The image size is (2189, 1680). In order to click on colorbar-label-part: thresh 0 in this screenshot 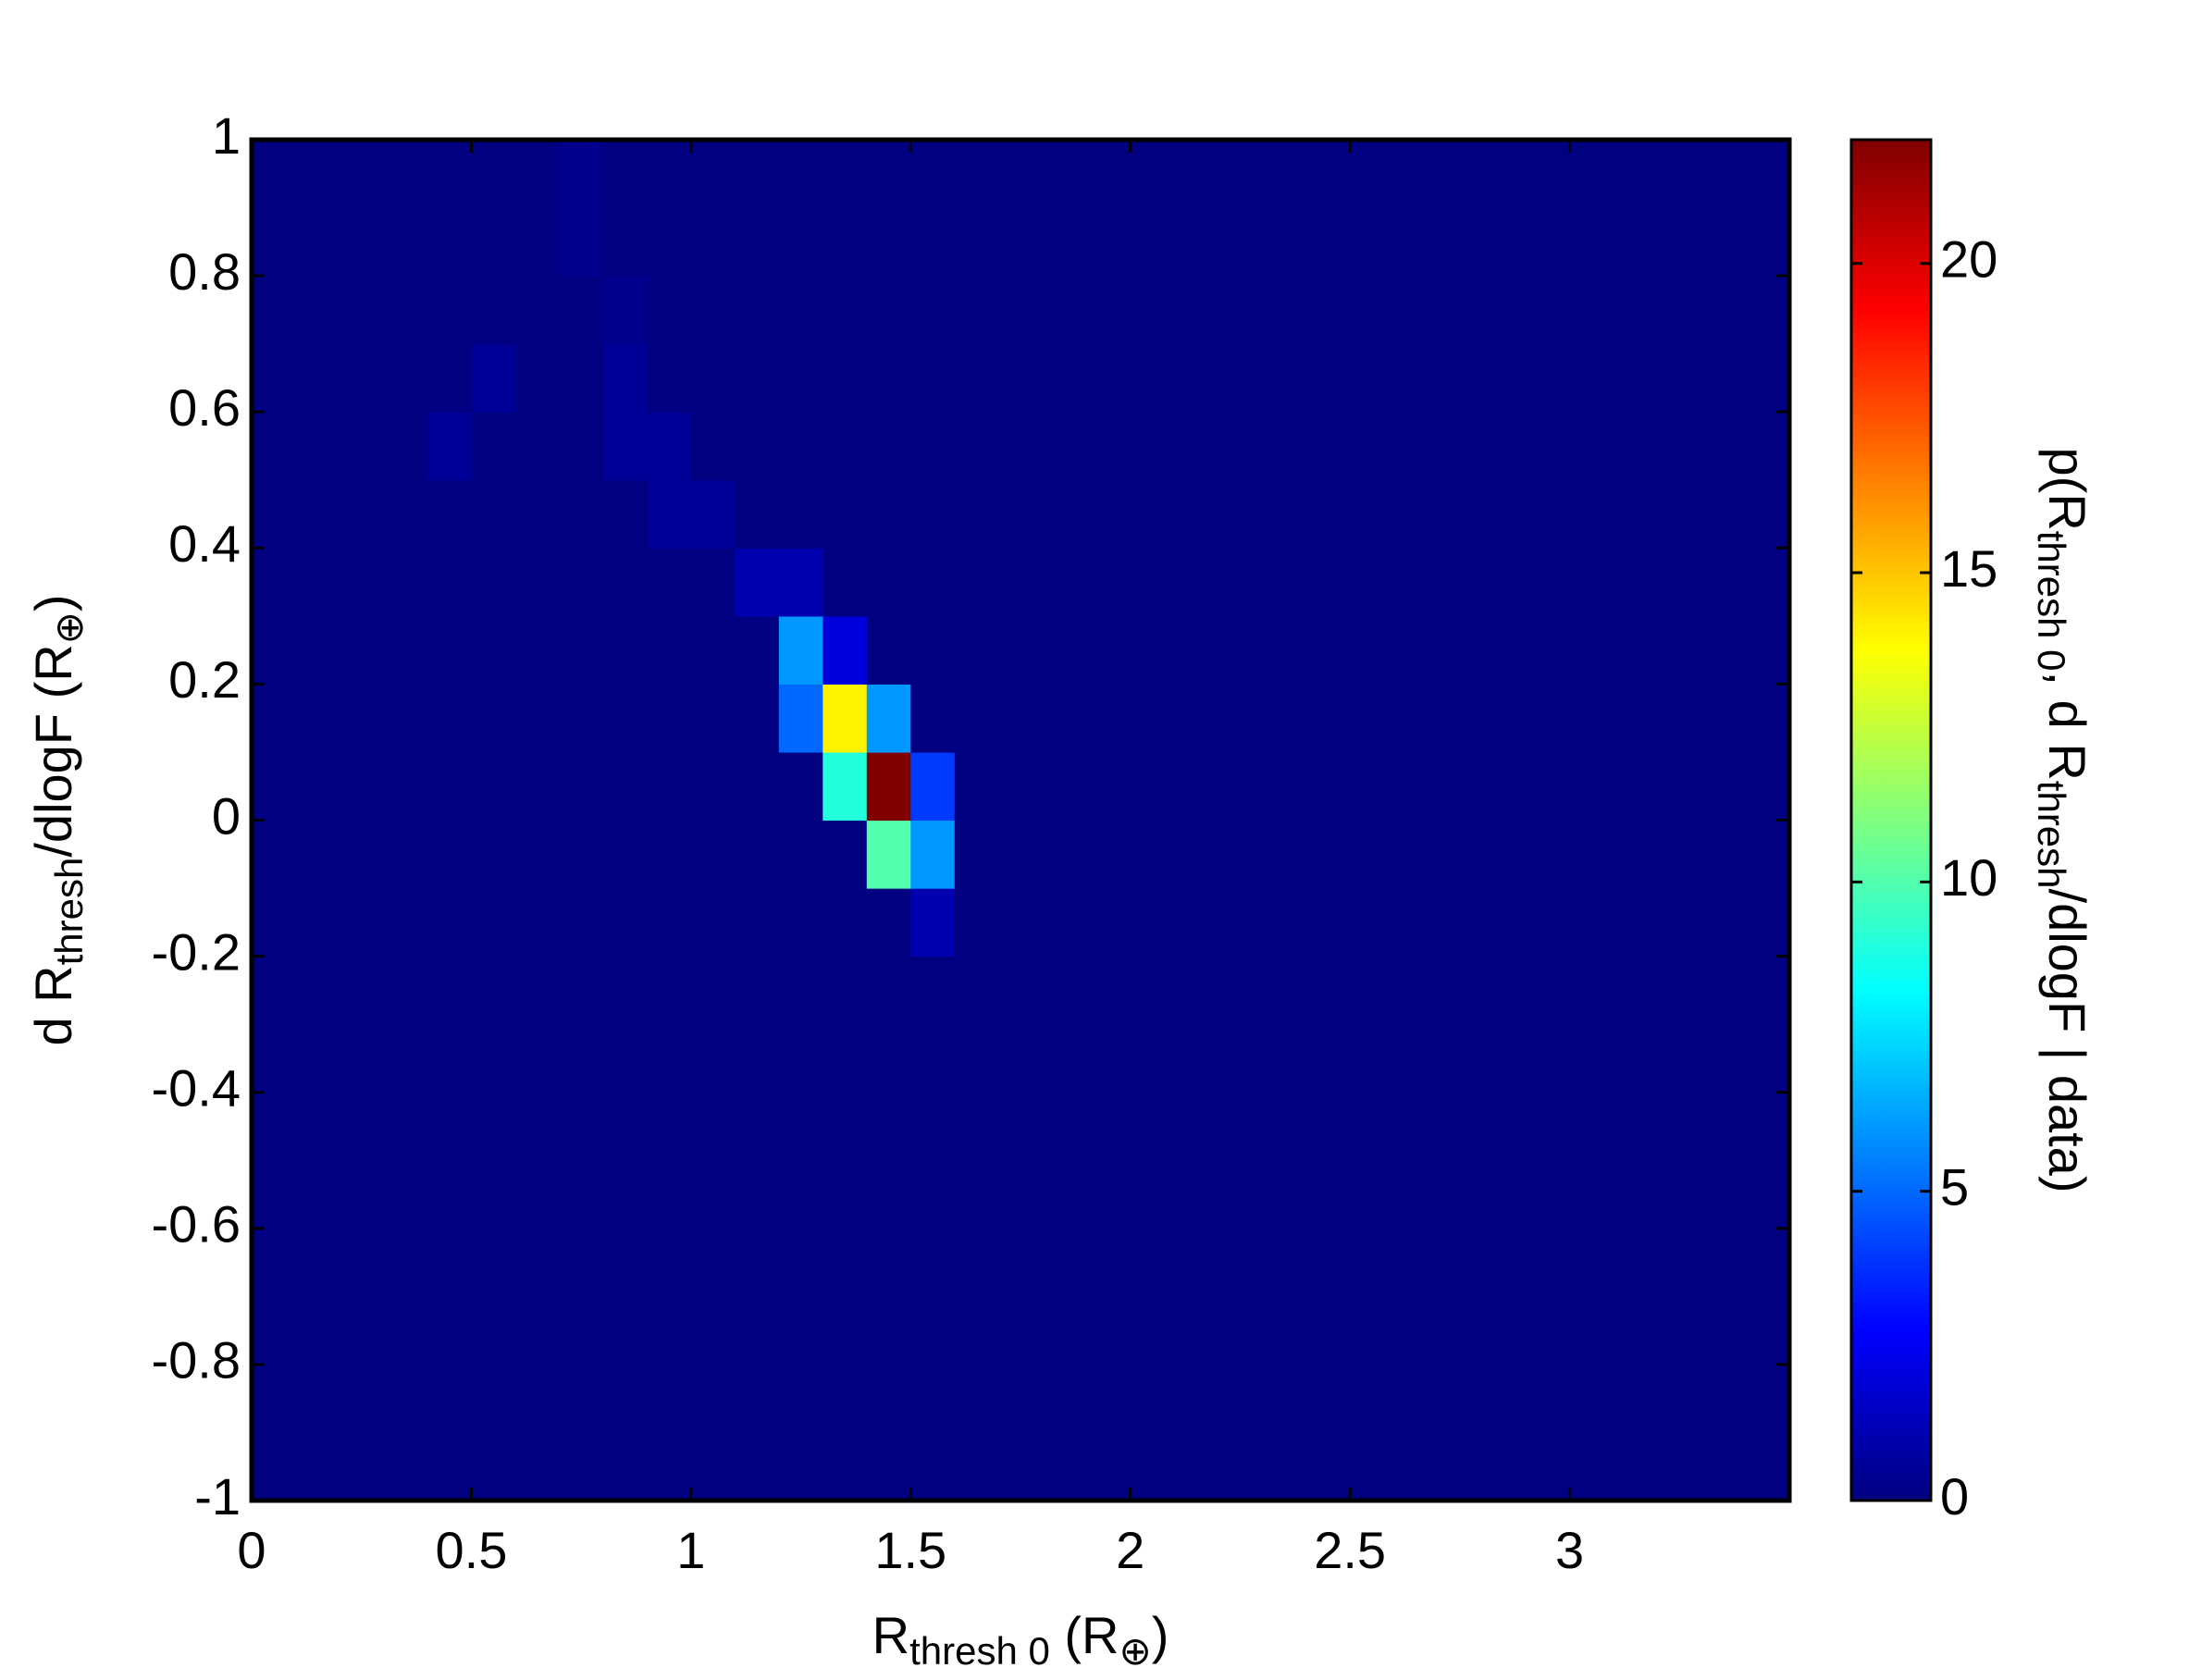, I will do `click(2051, 601)`.